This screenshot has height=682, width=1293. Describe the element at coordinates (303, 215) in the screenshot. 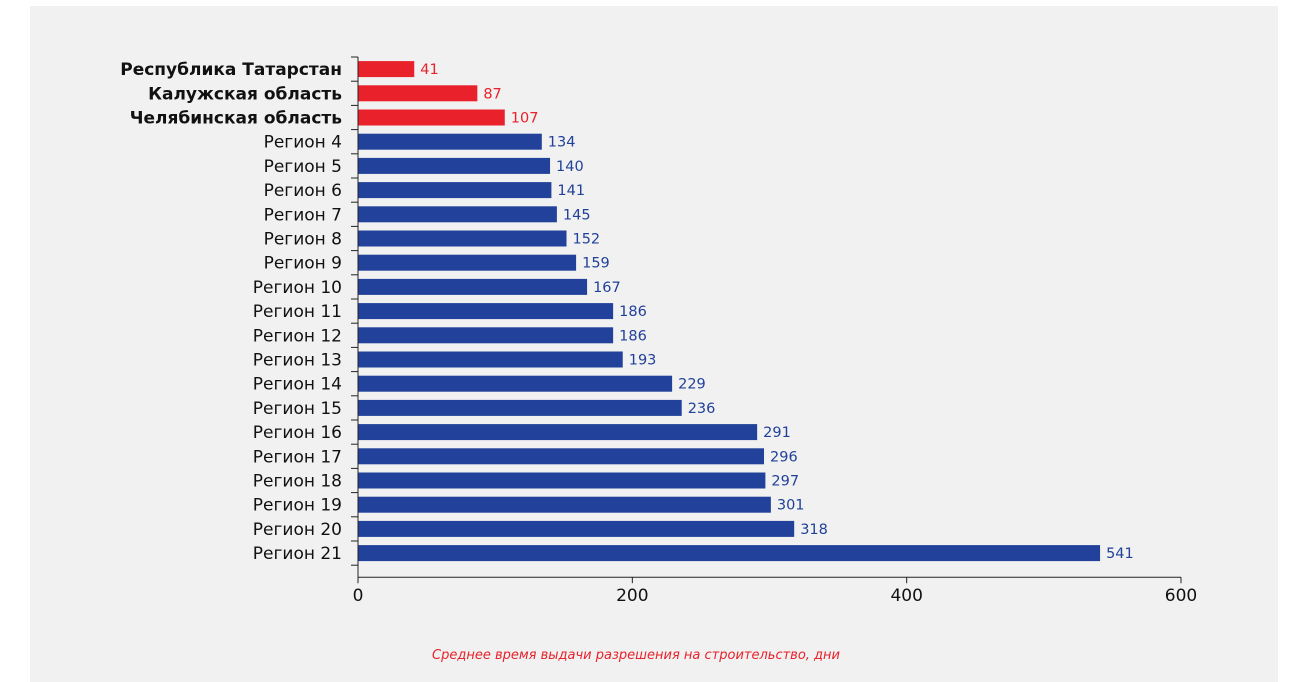

I see `category-label: Регион 7` at that location.